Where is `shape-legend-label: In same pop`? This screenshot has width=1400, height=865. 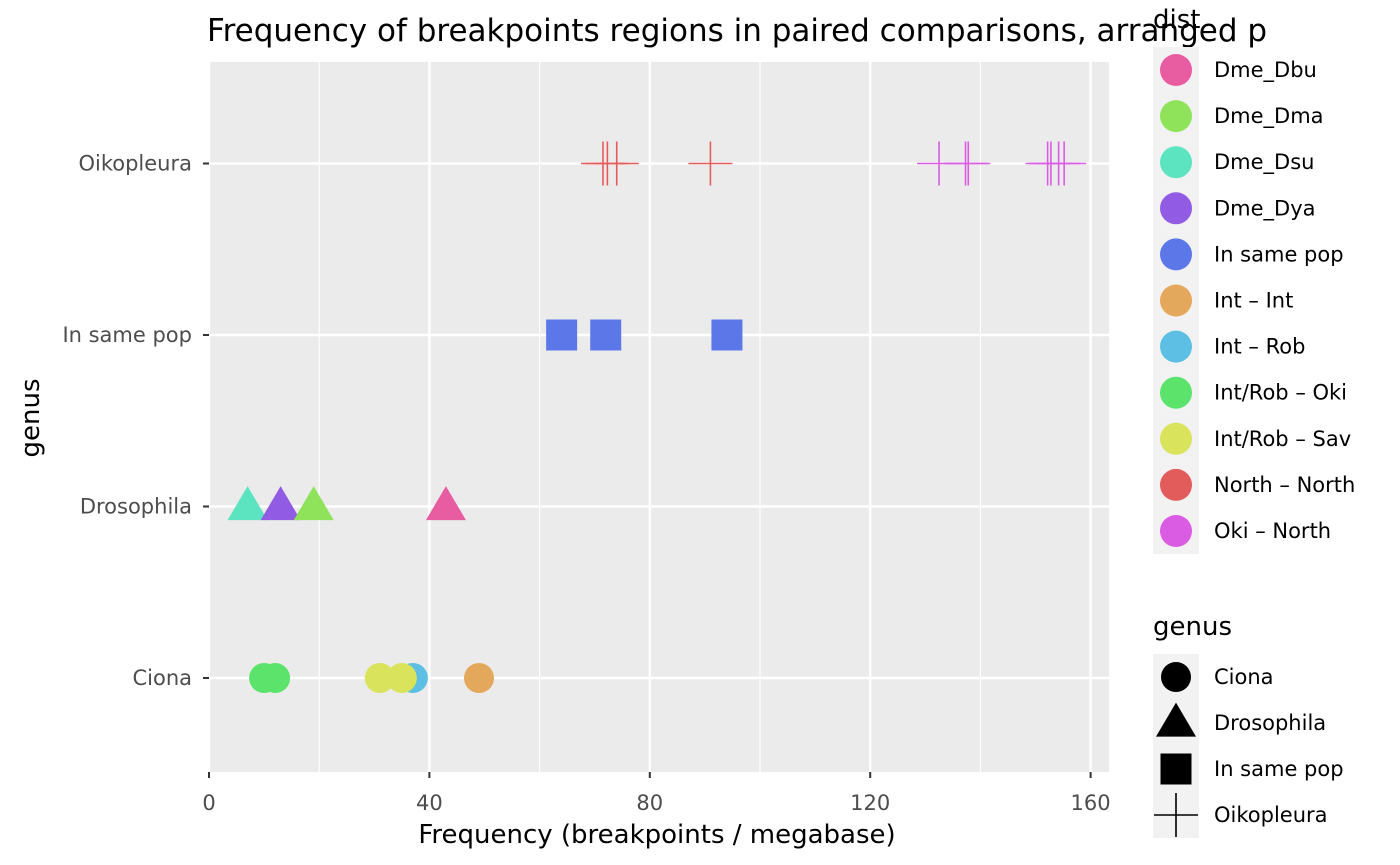 shape-legend-label: In same pop is located at coordinates (1279, 769).